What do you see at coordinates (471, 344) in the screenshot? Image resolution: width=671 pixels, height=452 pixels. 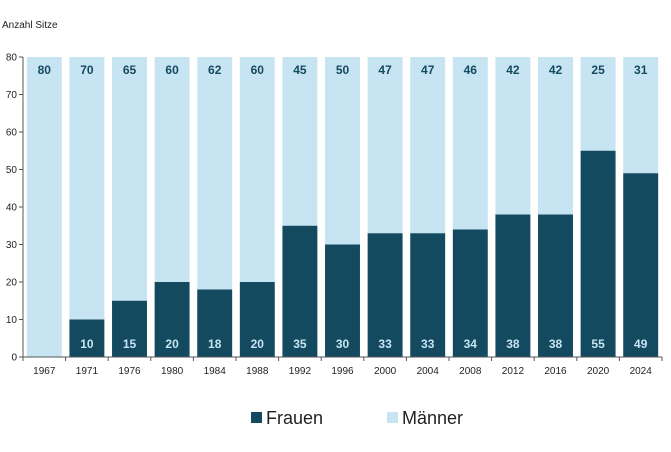 I see `data-label-frauen-2008: 34` at bounding box center [471, 344].